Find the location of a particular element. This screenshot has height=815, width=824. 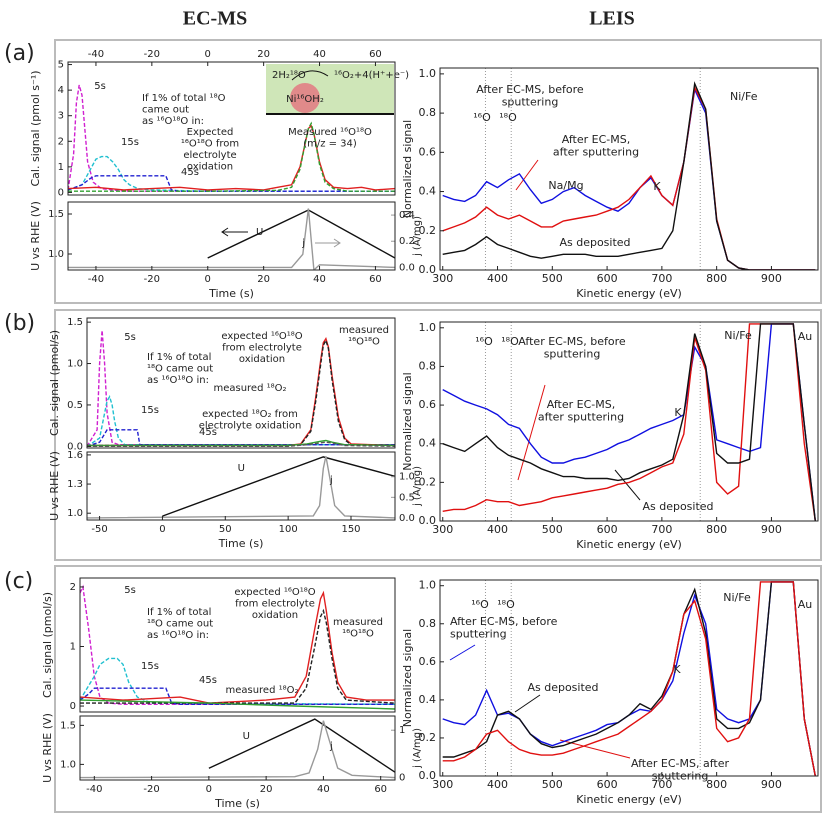

column-title: LEIS is located at coordinates (612, 19).